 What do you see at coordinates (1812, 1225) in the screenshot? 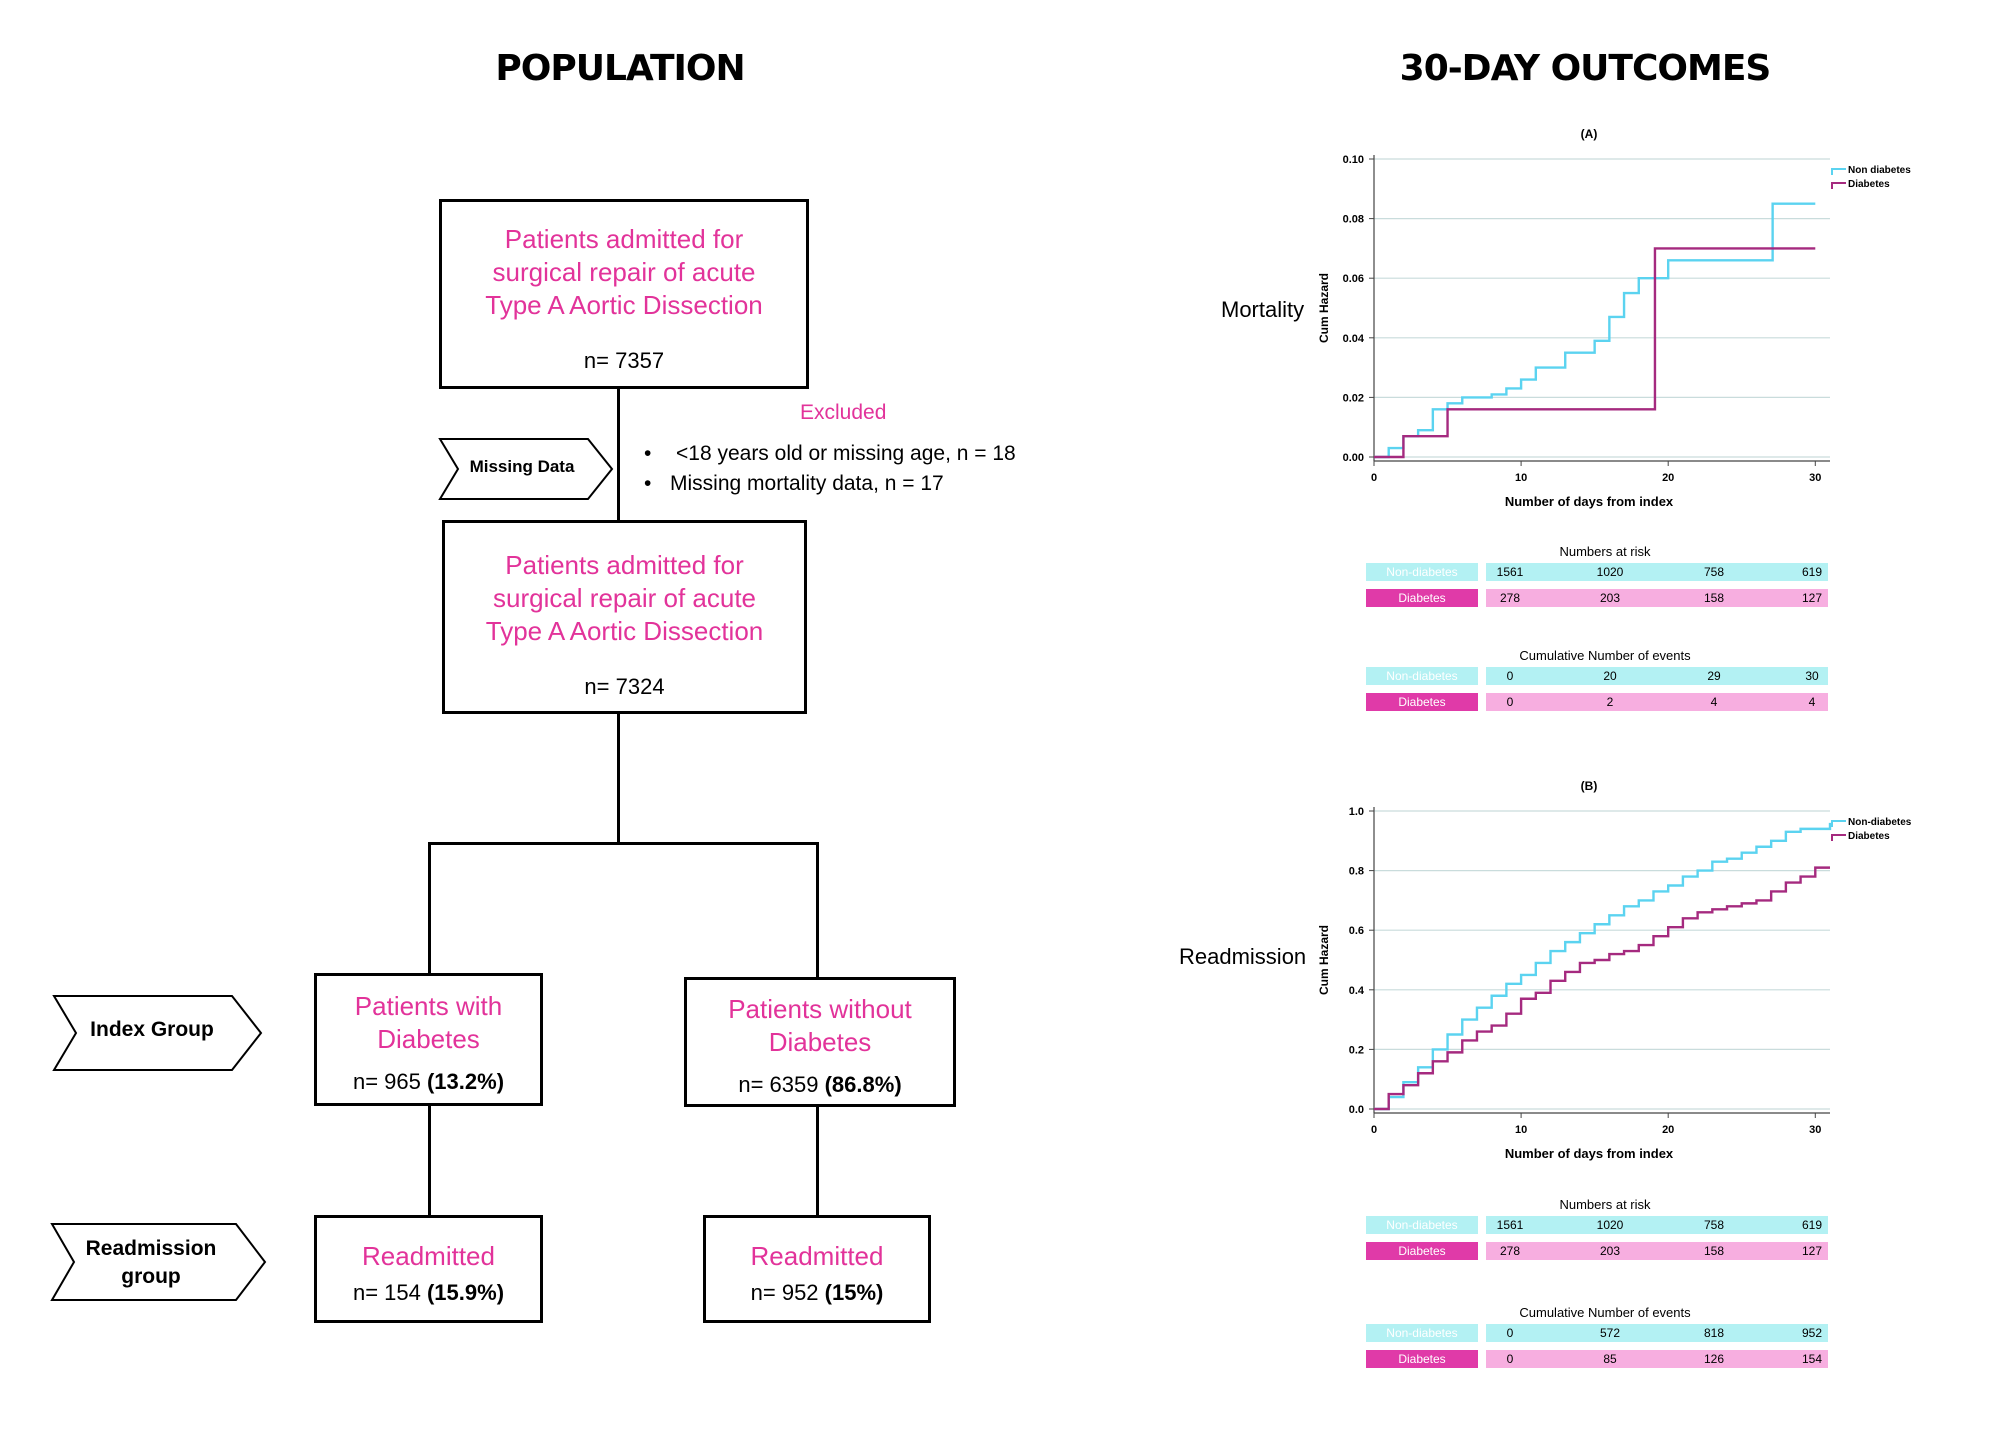
I see `readmission-risk-cell: 619` at bounding box center [1812, 1225].